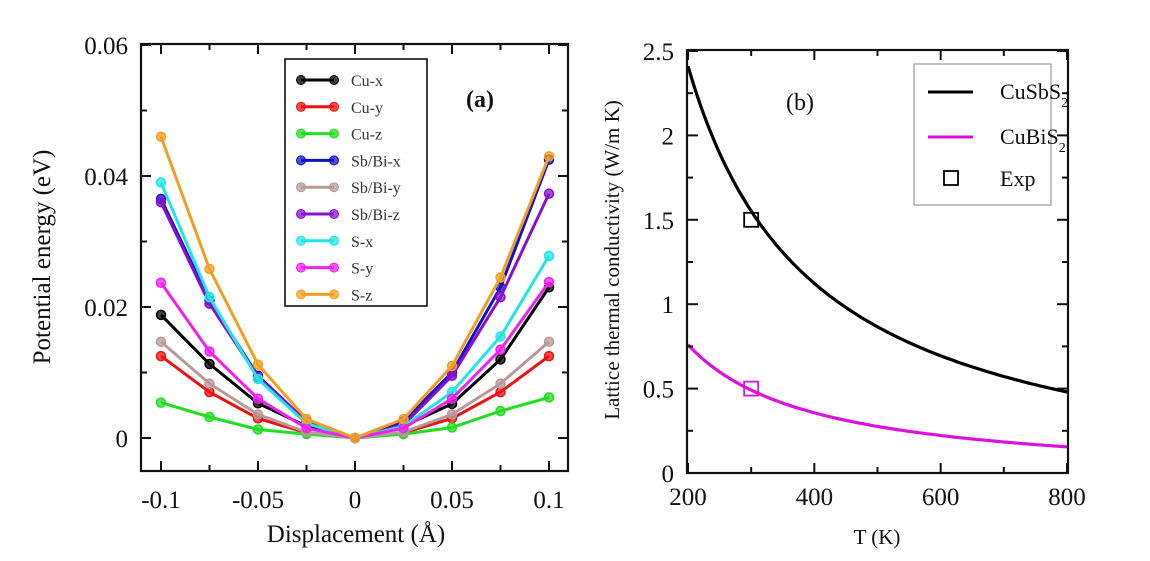  I want to click on panel-b-y-tick-label: 1.5, so click(658, 221).